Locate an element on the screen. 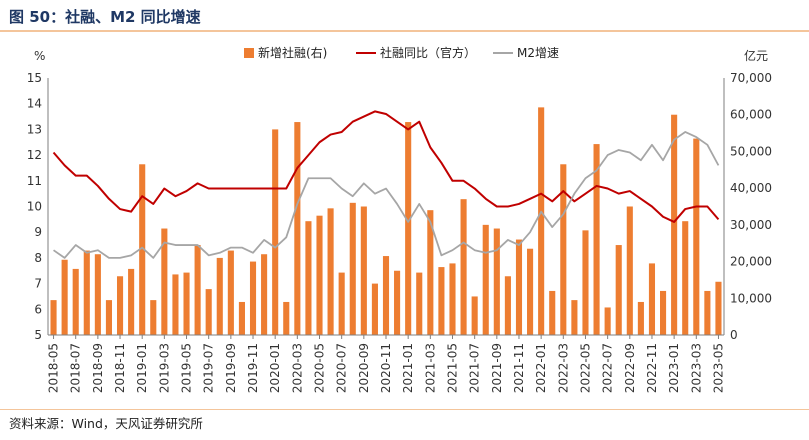  x-tick-label: 2020-07 is located at coordinates (342, 368).